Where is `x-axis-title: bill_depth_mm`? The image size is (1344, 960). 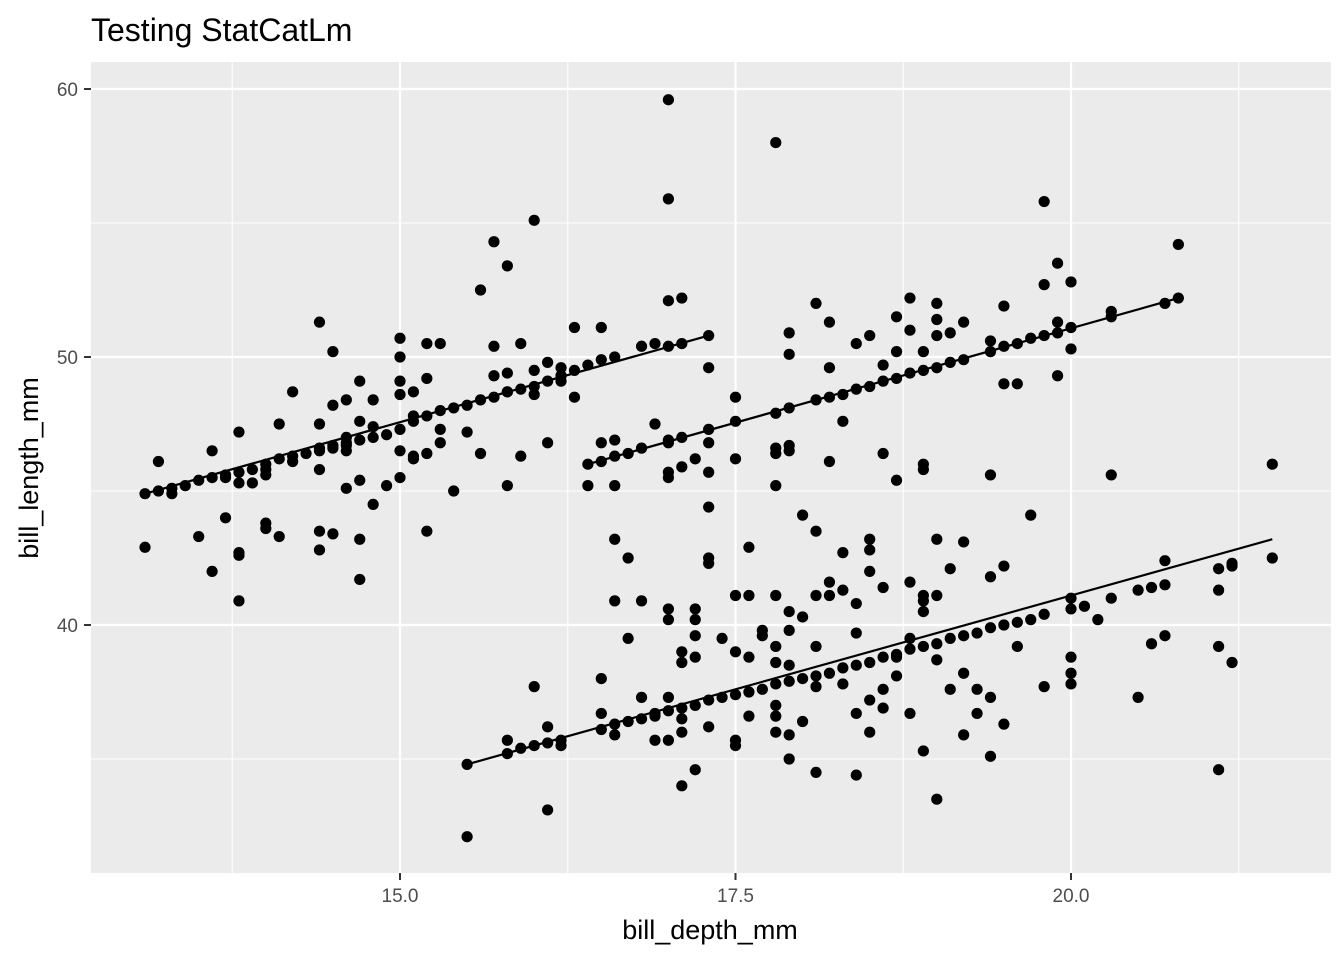
x-axis-title: bill_depth_mm is located at coordinates (710, 930).